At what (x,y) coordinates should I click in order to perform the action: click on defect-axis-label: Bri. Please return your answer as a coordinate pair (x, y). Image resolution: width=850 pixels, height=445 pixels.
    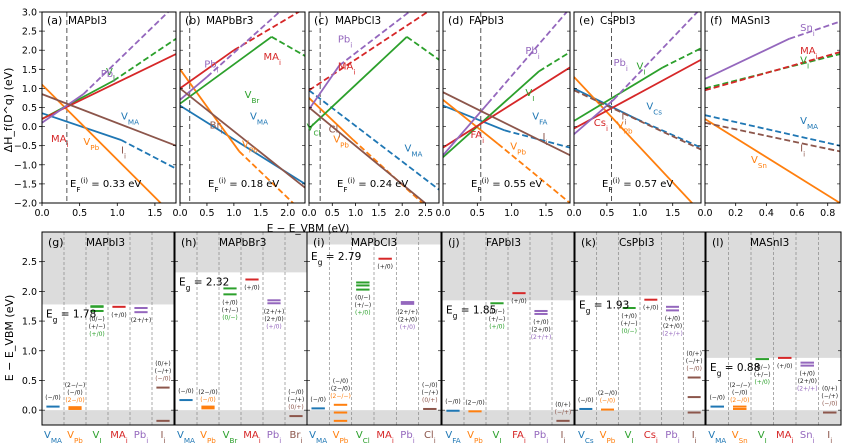
    Looking at the image, I should click on (296, 437).